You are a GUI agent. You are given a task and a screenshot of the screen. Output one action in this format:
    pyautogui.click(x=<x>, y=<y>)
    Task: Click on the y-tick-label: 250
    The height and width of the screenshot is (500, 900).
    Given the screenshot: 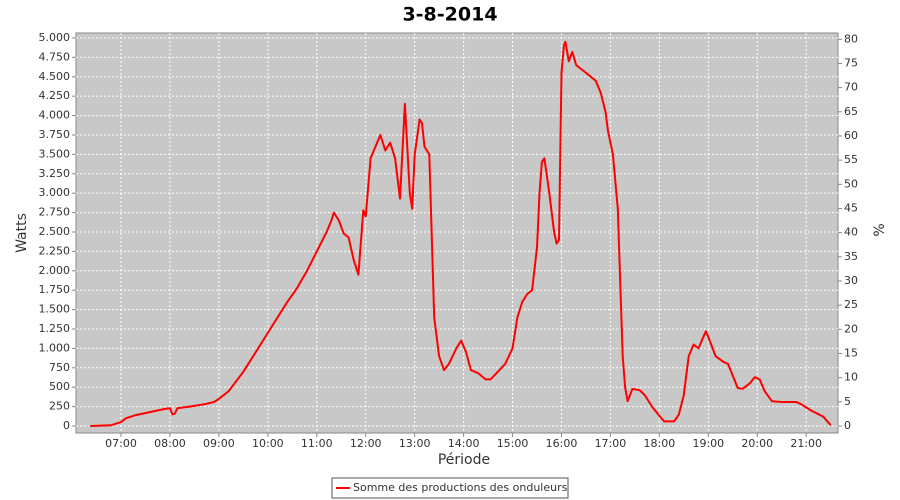 What is the action you would take?
    pyautogui.click(x=59, y=406)
    